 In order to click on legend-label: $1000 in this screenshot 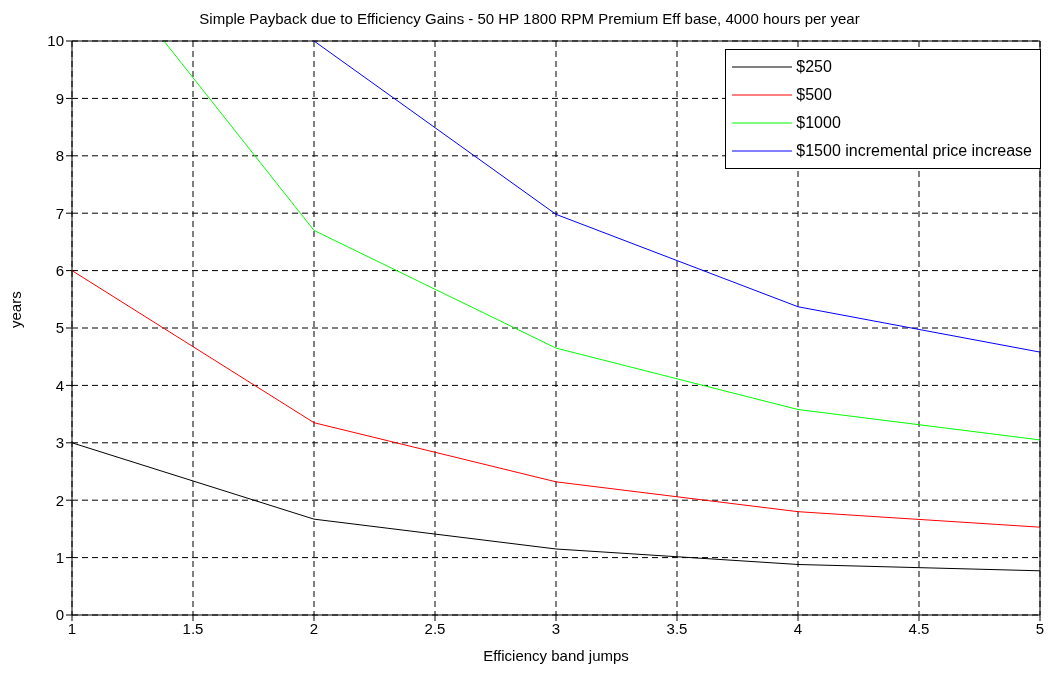, I will do `click(818, 123)`.